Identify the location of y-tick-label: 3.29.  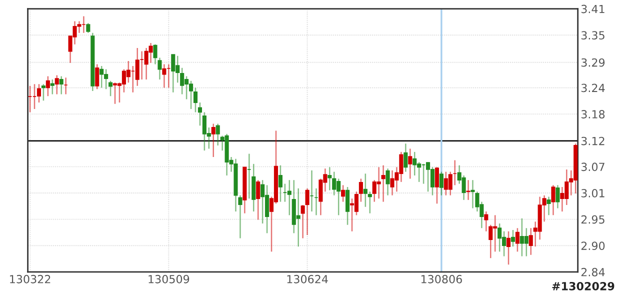
(593, 62).